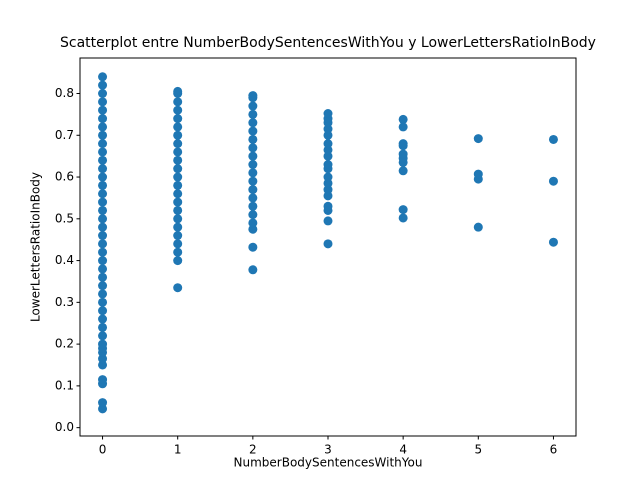  I want to click on y-tick-label: 0.5, so click(64, 218).